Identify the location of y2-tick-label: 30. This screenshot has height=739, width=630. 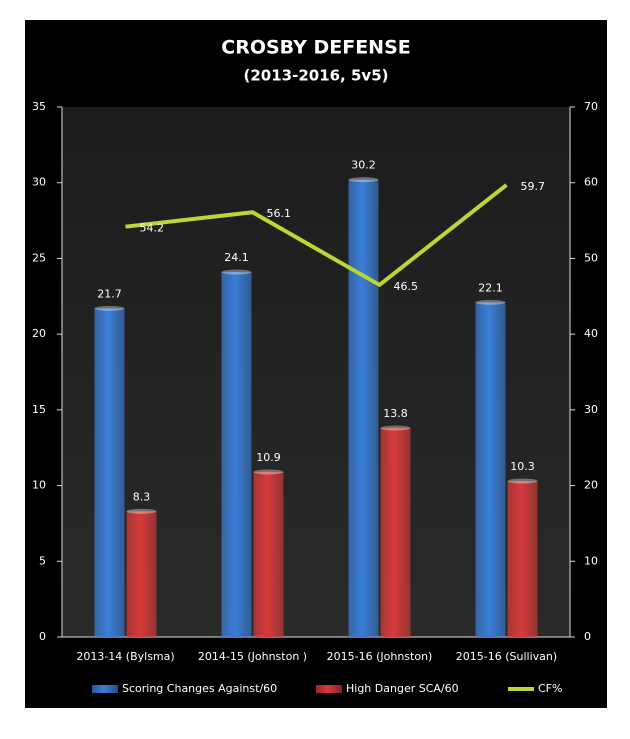
(591, 409).